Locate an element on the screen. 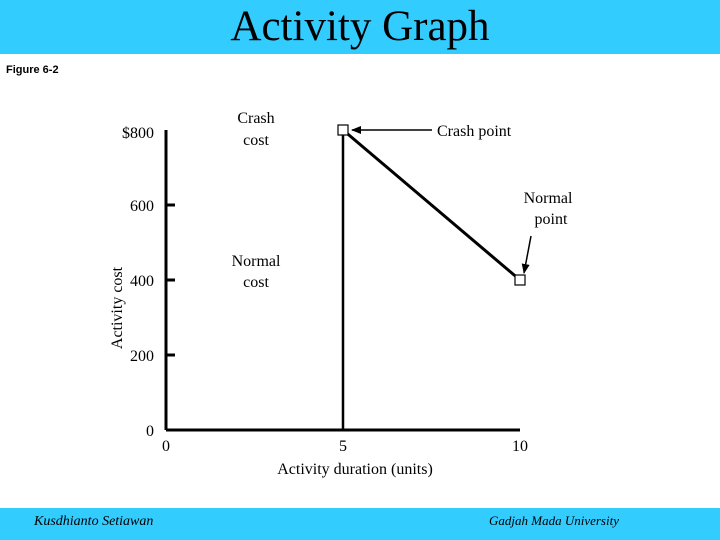 This screenshot has width=720, height=540. normal-point-arrow is located at coordinates (526, 254).